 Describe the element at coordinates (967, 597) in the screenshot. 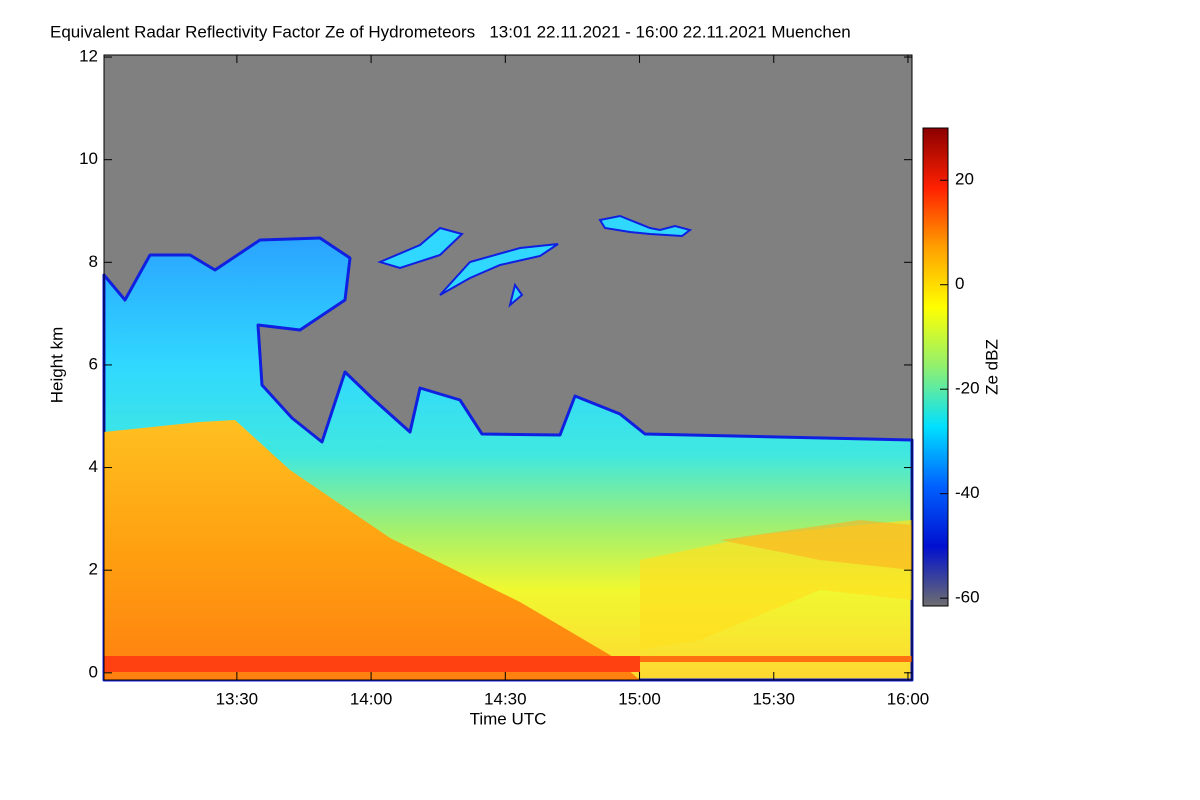

I see `colorbar-tick-label: -60` at that location.